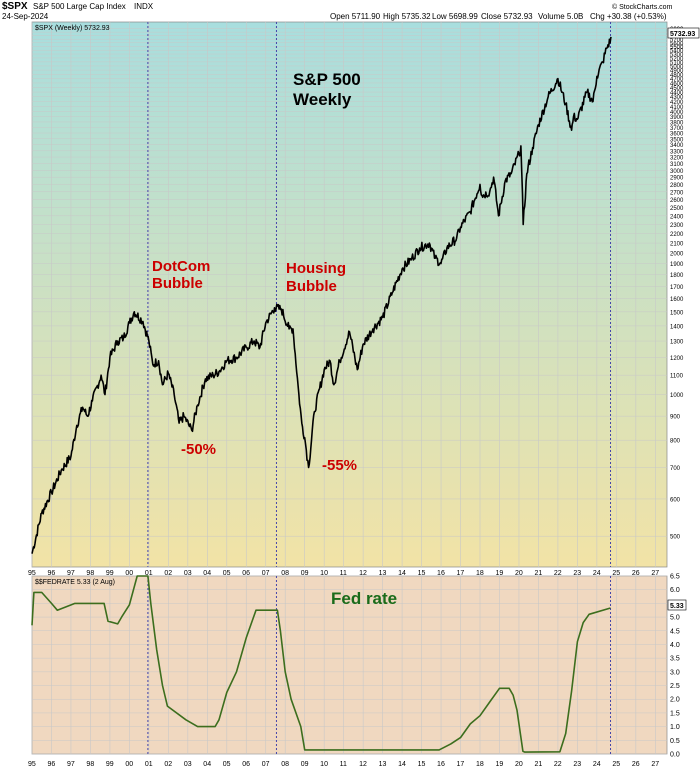 The image size is (700, 770). I want to click on spx-y-tick-3500: 3500, so click(677, 140).